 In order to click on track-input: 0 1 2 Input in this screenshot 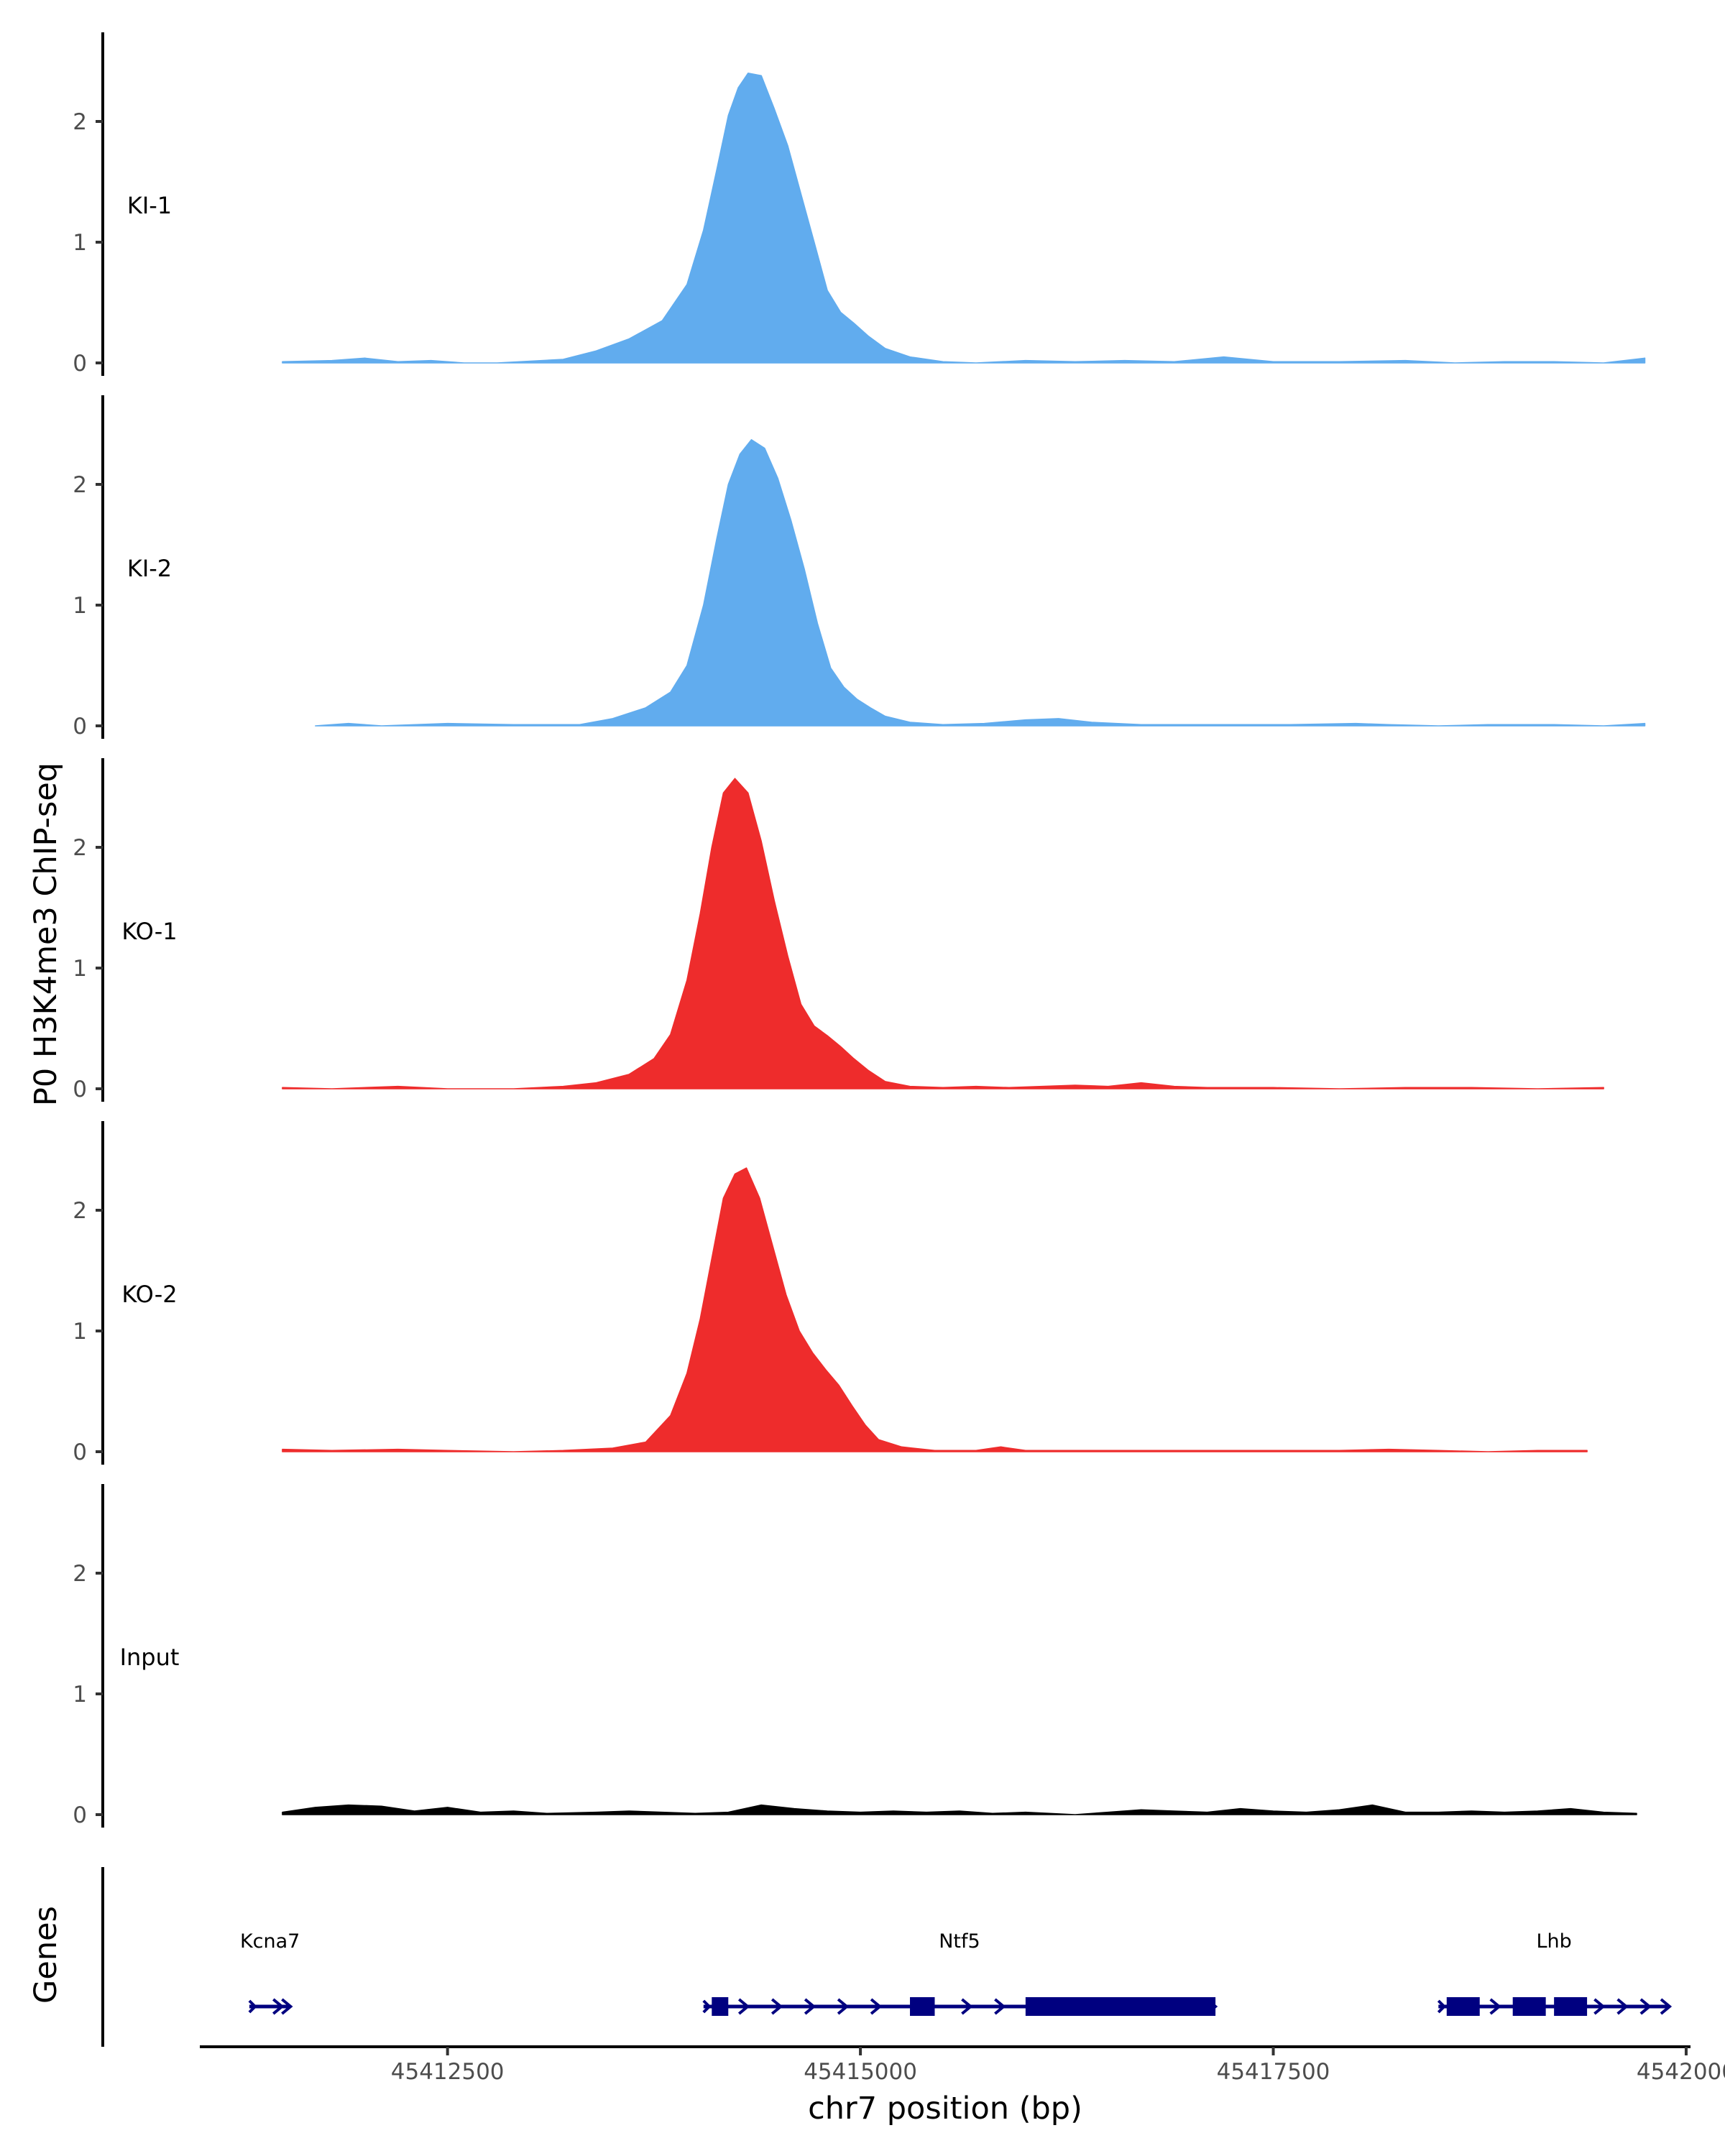, I will do `click(855, 1656)`.